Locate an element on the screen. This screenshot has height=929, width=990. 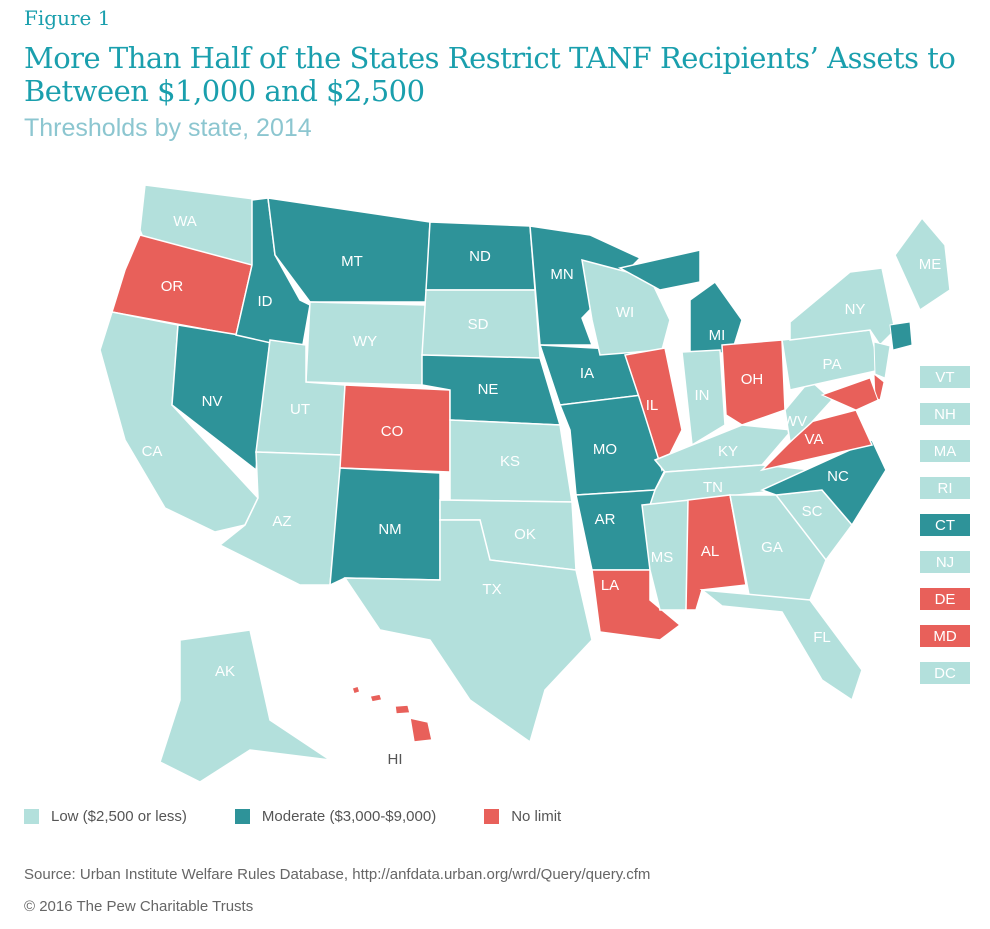
state-me: ME is located at coordinates (922, 264).